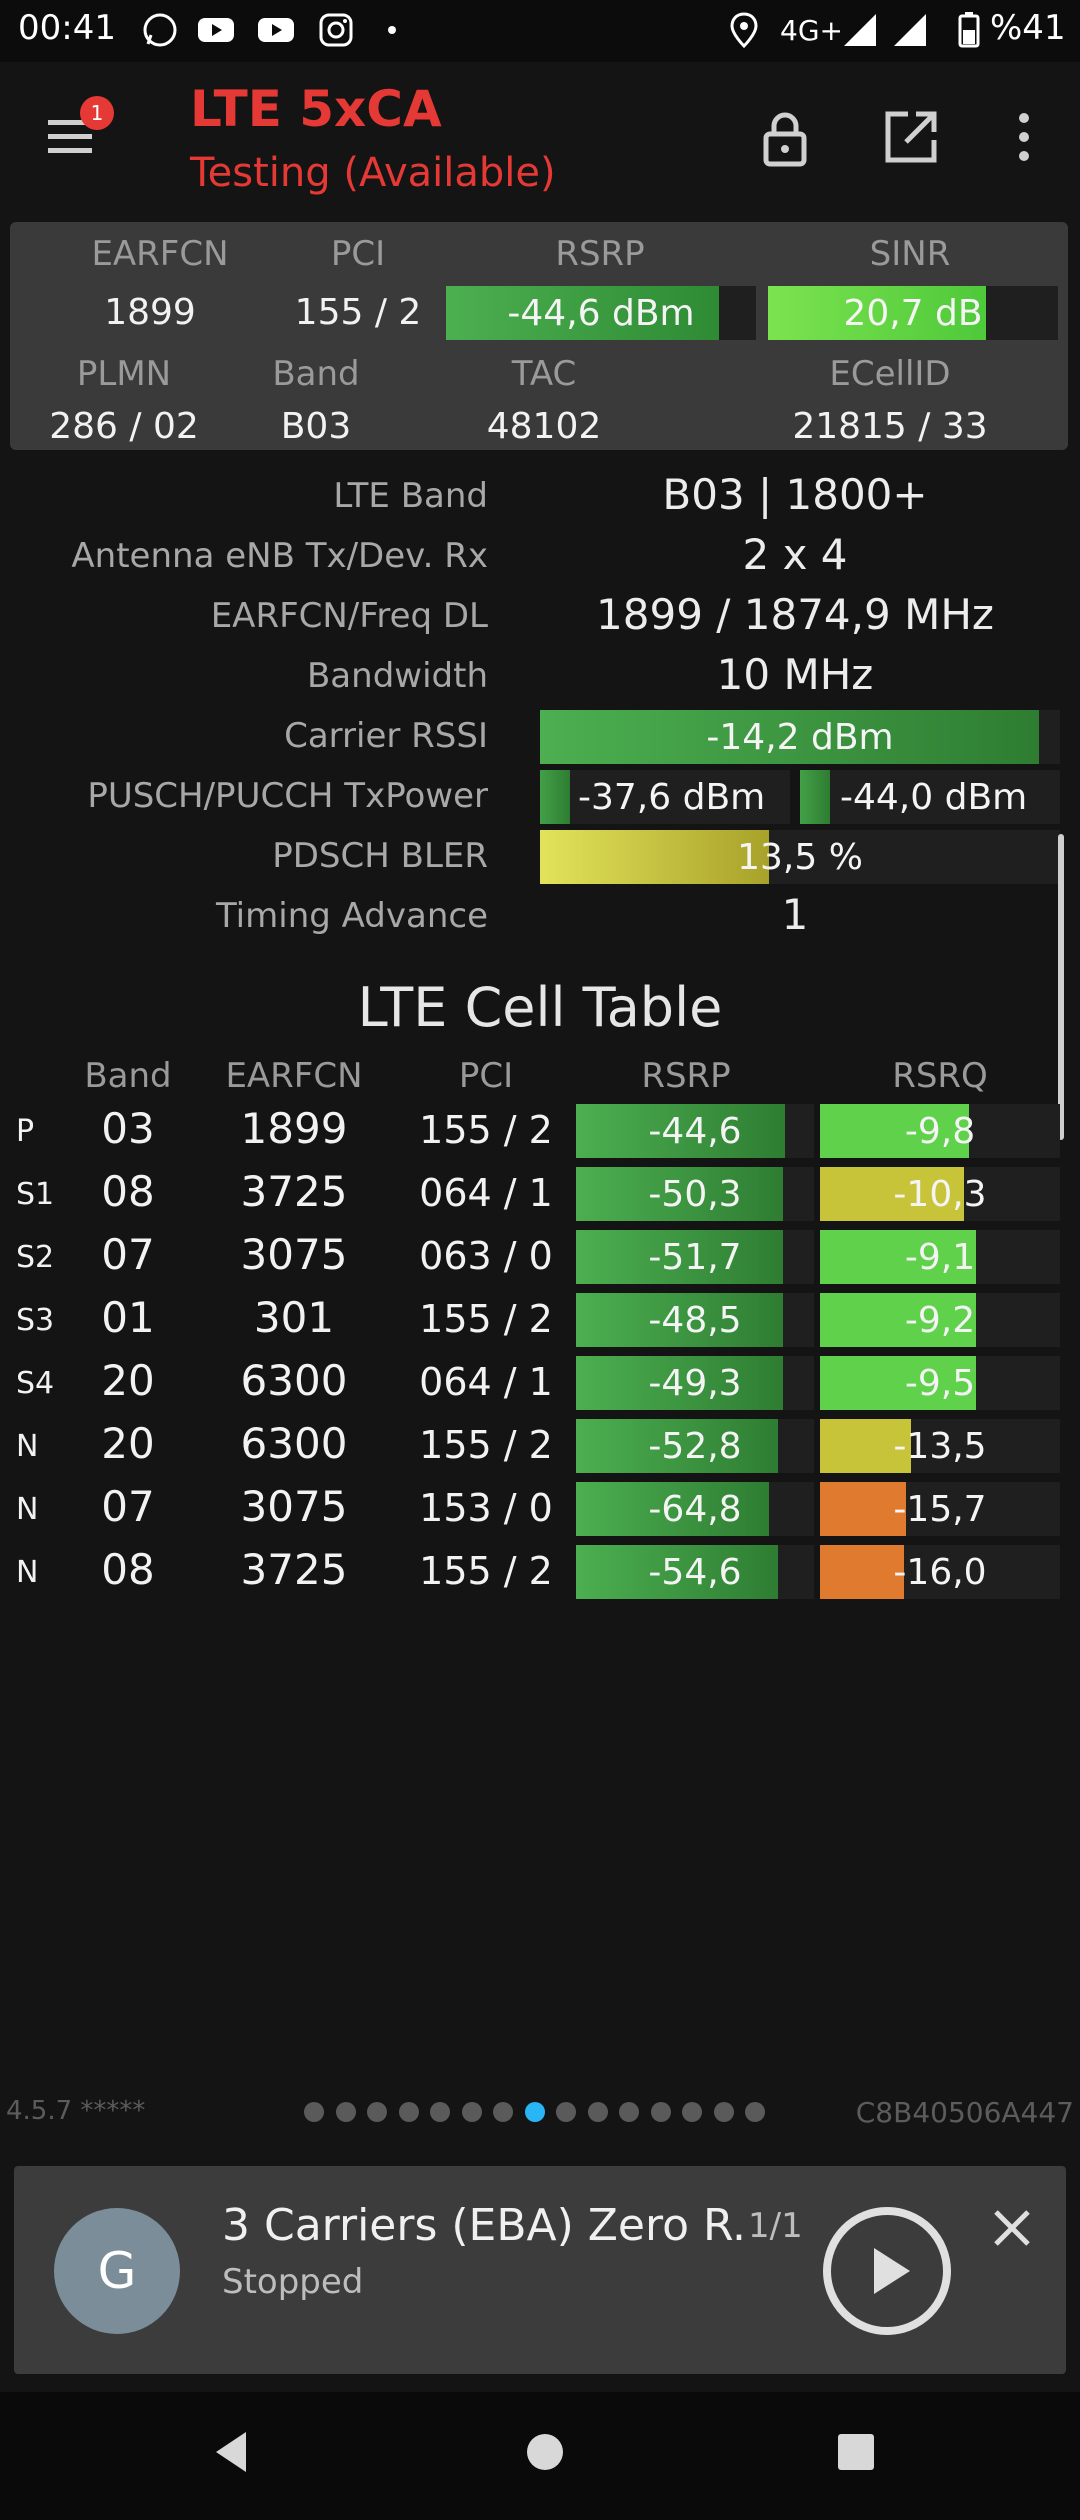 Image resolution: width=1080 pixels, height=2520 pixels. What do you see at coordinates (815, 797) in the screenshot?
I see `pucch-txpower-fill` at bounding box center [815, 797].